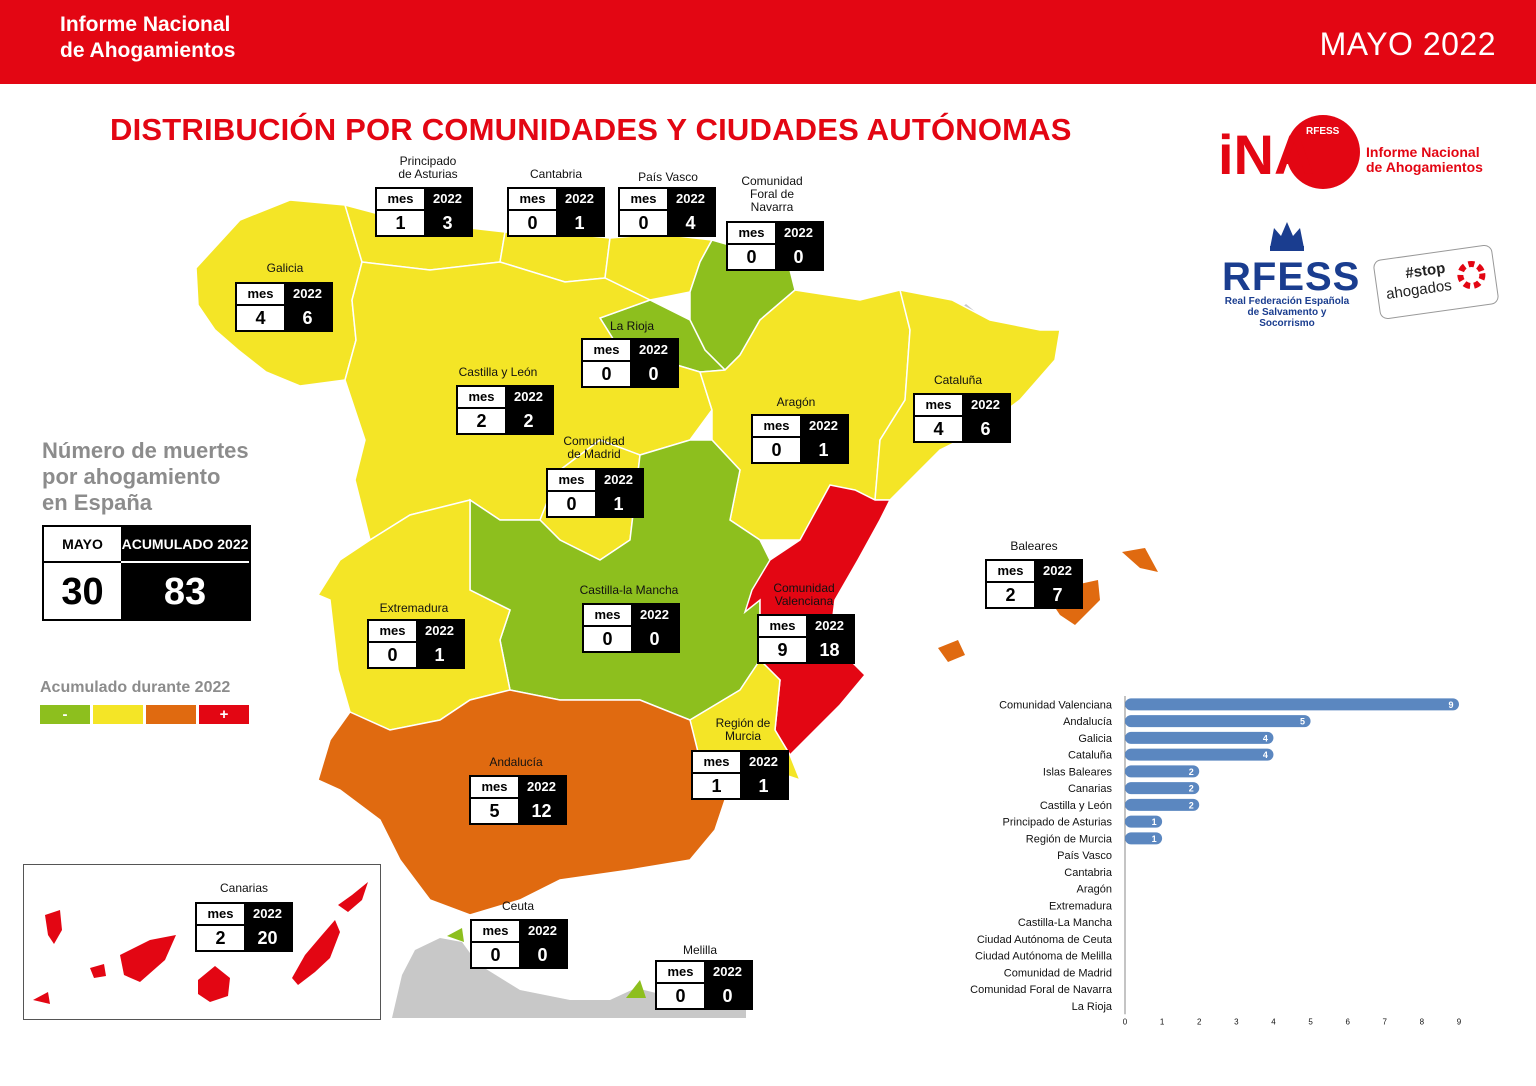 The width and height of the screenshot is (1536, 1086). I want to click on stat-canarias-col-year: 2022, so click(267, 915).